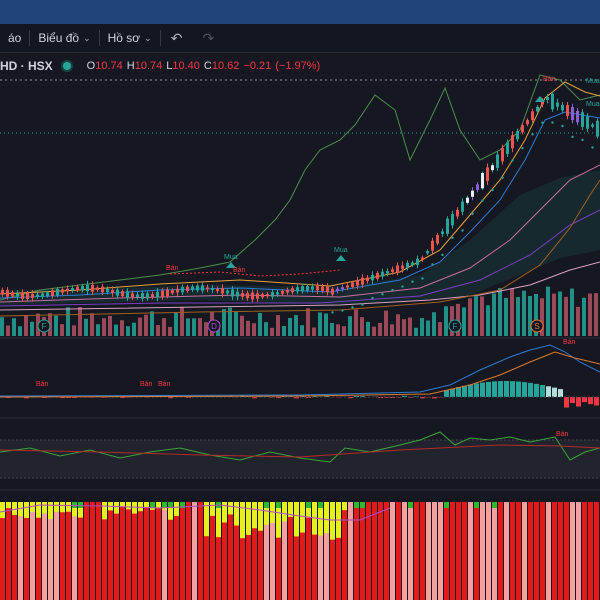  What do you see at coordinates (26, 66) in the screenshot?
I see `symbol-label: HD · HSX` at bounding box center [26, 66].